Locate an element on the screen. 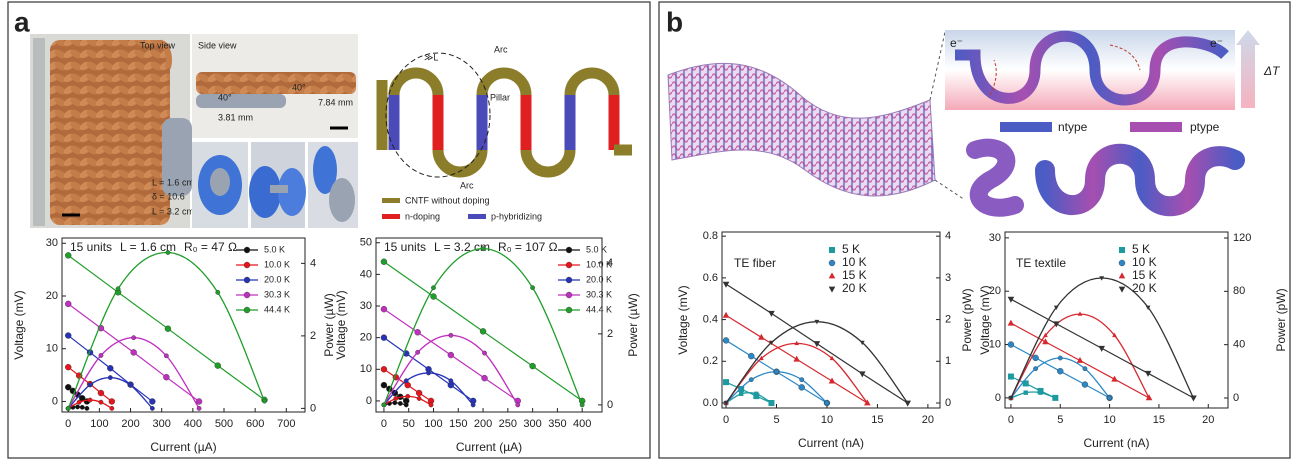 This screenshot has width=1293, height=466. y-tick-label: 0 is located at coordinates (55, 401).